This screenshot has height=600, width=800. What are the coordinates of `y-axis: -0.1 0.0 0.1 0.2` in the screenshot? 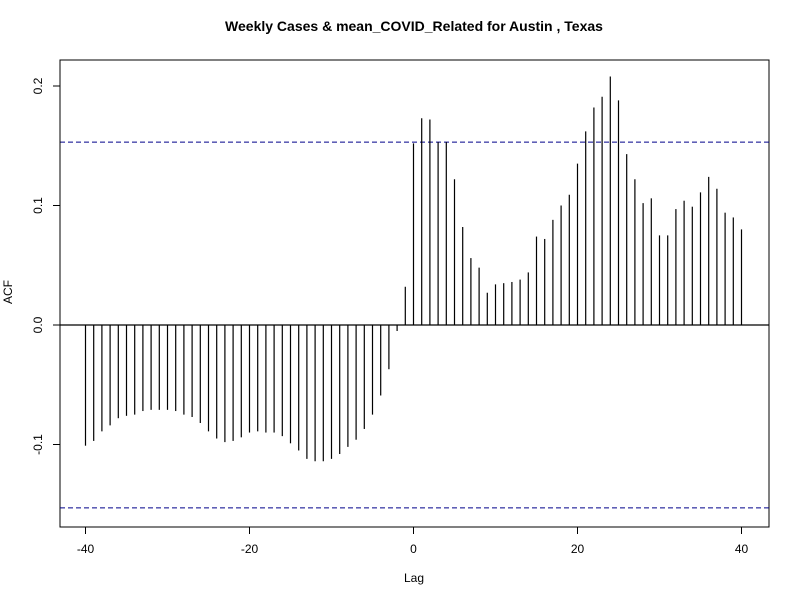 It's located at (46, 266).